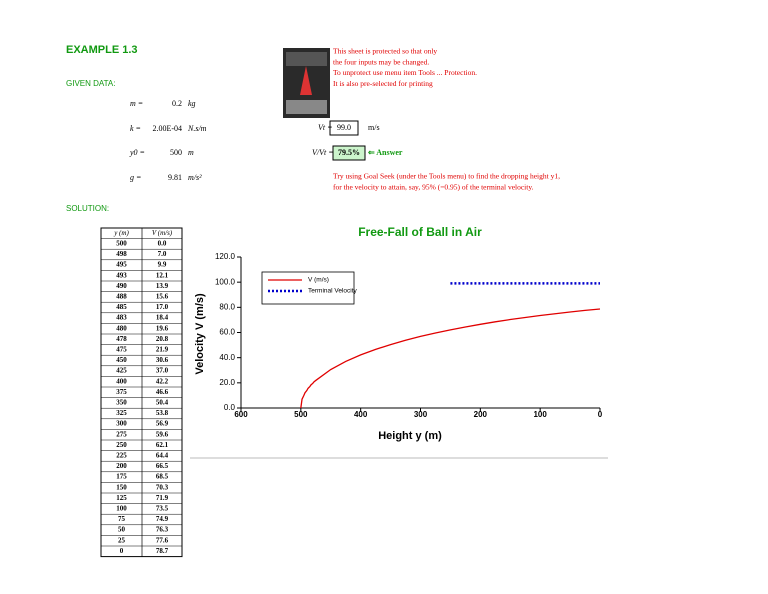 This screenshot has width=768, height=594. Describe the element at coordinates (162, 286) in the screenshot. I see `table-cell: 13.9` at that location.